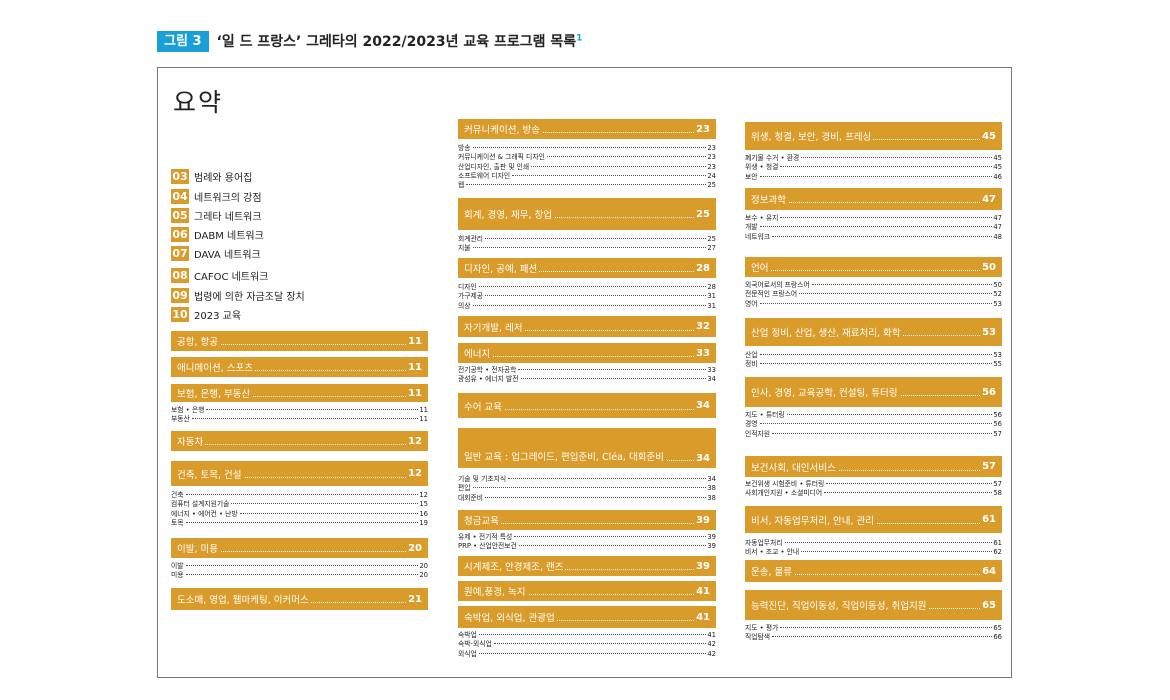 The image size is (1170, 700). What do you see at coordinates (873, 217) in the screenshot?
I see `section-item: 보수 • 유지 47` at bounding box center [873, 217].